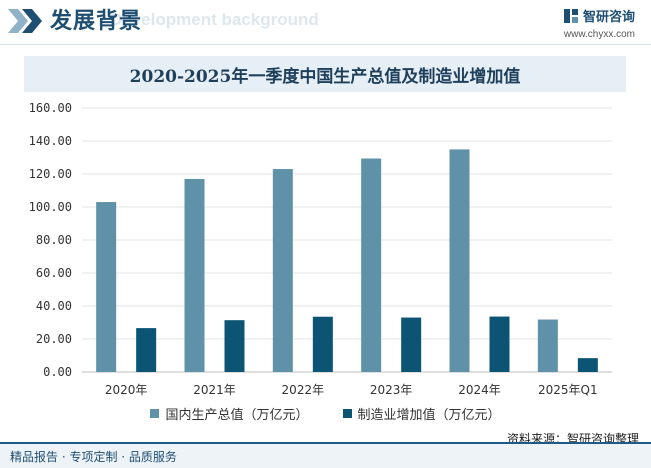 Image resolution: width=651 pixels, height=468 pixels. I want to click on chyxx-logo-icon, so click(570, 15).